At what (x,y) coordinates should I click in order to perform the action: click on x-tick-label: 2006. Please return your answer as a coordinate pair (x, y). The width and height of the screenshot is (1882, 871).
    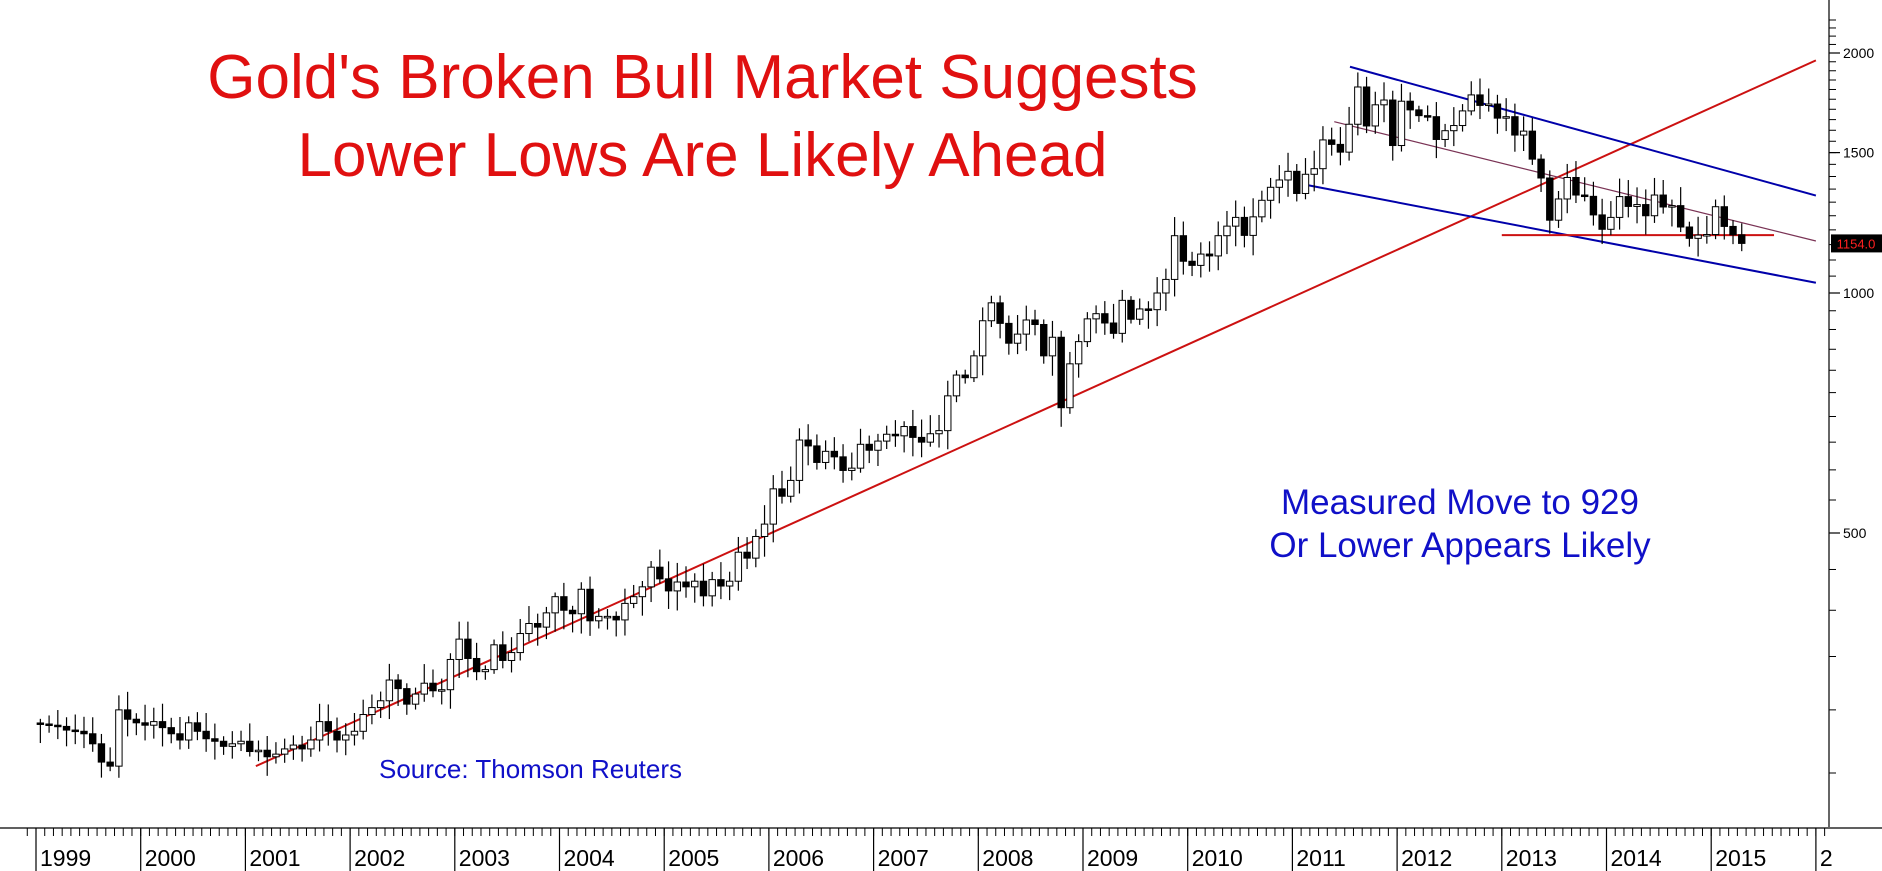
    Looking at the image, I should click on (798, 858).